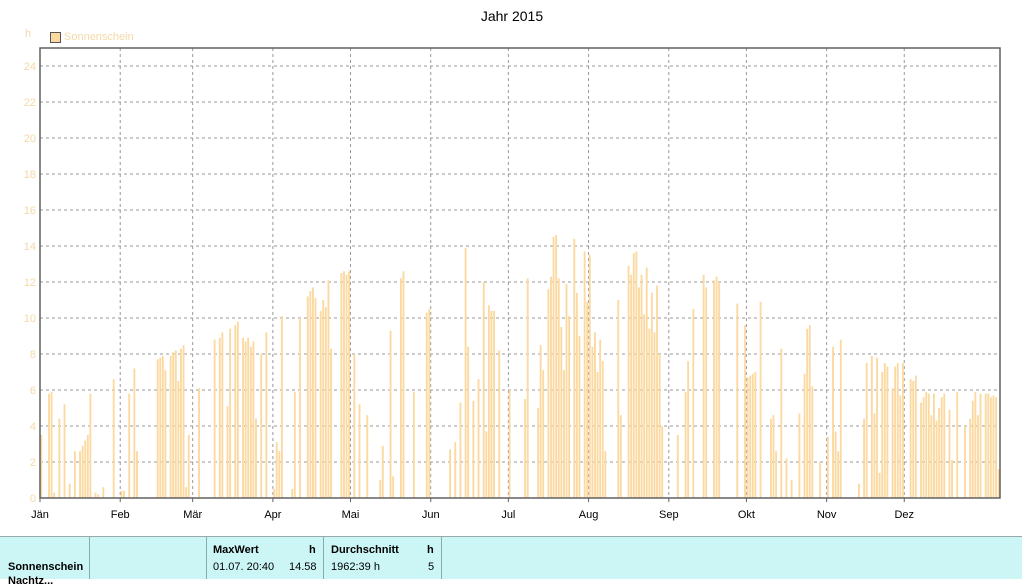  Describe the element at coordinates (265, 558) in the screenshot. I see `stats-cell-max` at that location.